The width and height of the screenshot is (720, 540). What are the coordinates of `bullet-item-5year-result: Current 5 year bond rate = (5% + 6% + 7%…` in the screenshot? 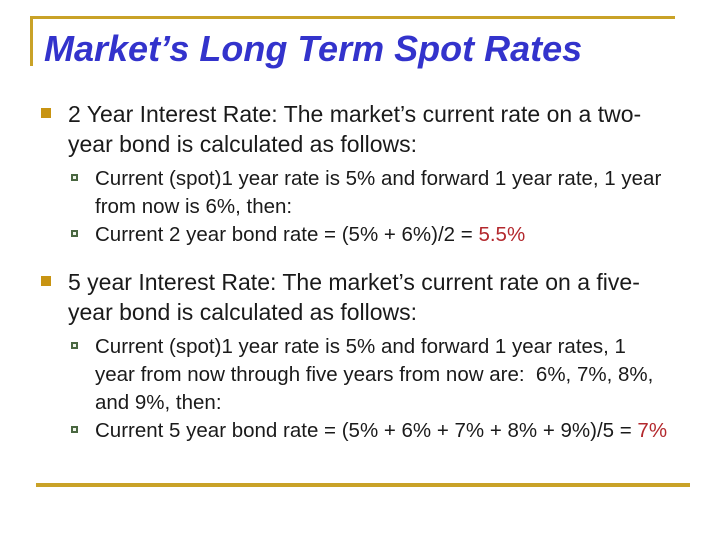 It's located at (360, 431).